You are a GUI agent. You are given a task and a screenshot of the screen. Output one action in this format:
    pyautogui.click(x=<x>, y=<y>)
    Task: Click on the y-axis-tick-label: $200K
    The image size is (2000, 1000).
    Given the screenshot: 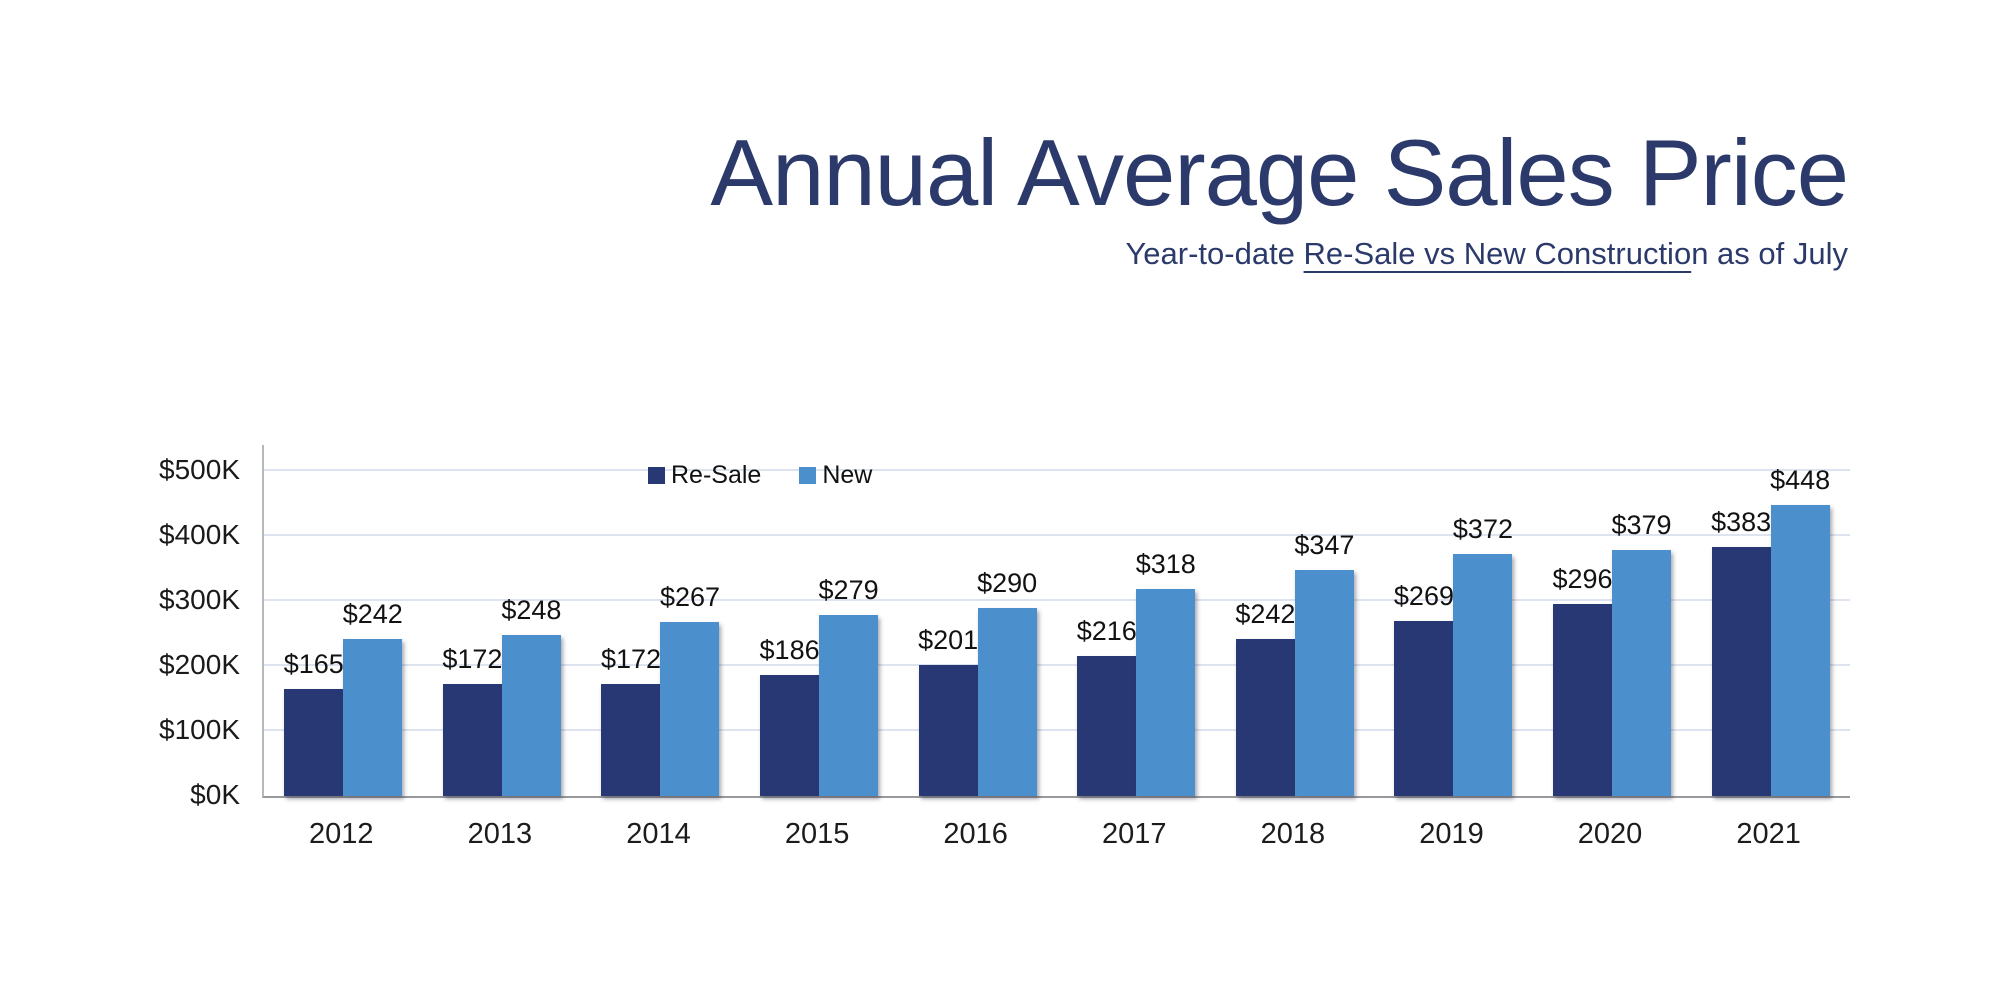 What is the action you would take?
    pyautogui.click(x=199, y=664)
    